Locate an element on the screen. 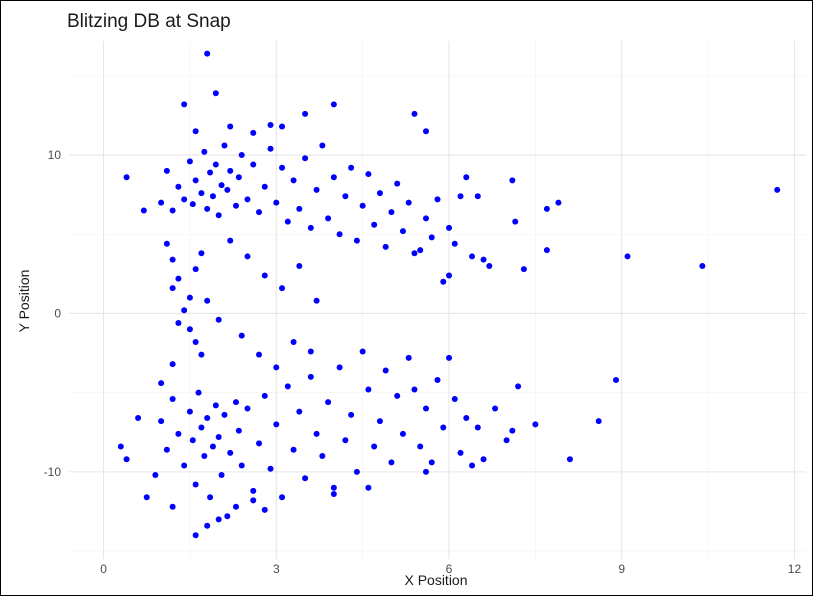 This screenshot has width=813, height=596. y-tick-label: 0 is located at coordinates (57, 313).